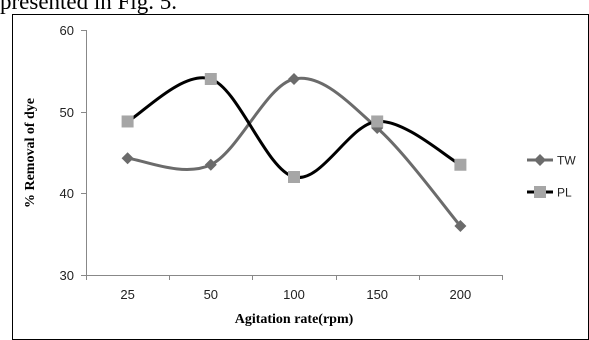  Describe the element at coordinates (211, 294) in the screenshot. I see `x-tick-label: 50` at that location.